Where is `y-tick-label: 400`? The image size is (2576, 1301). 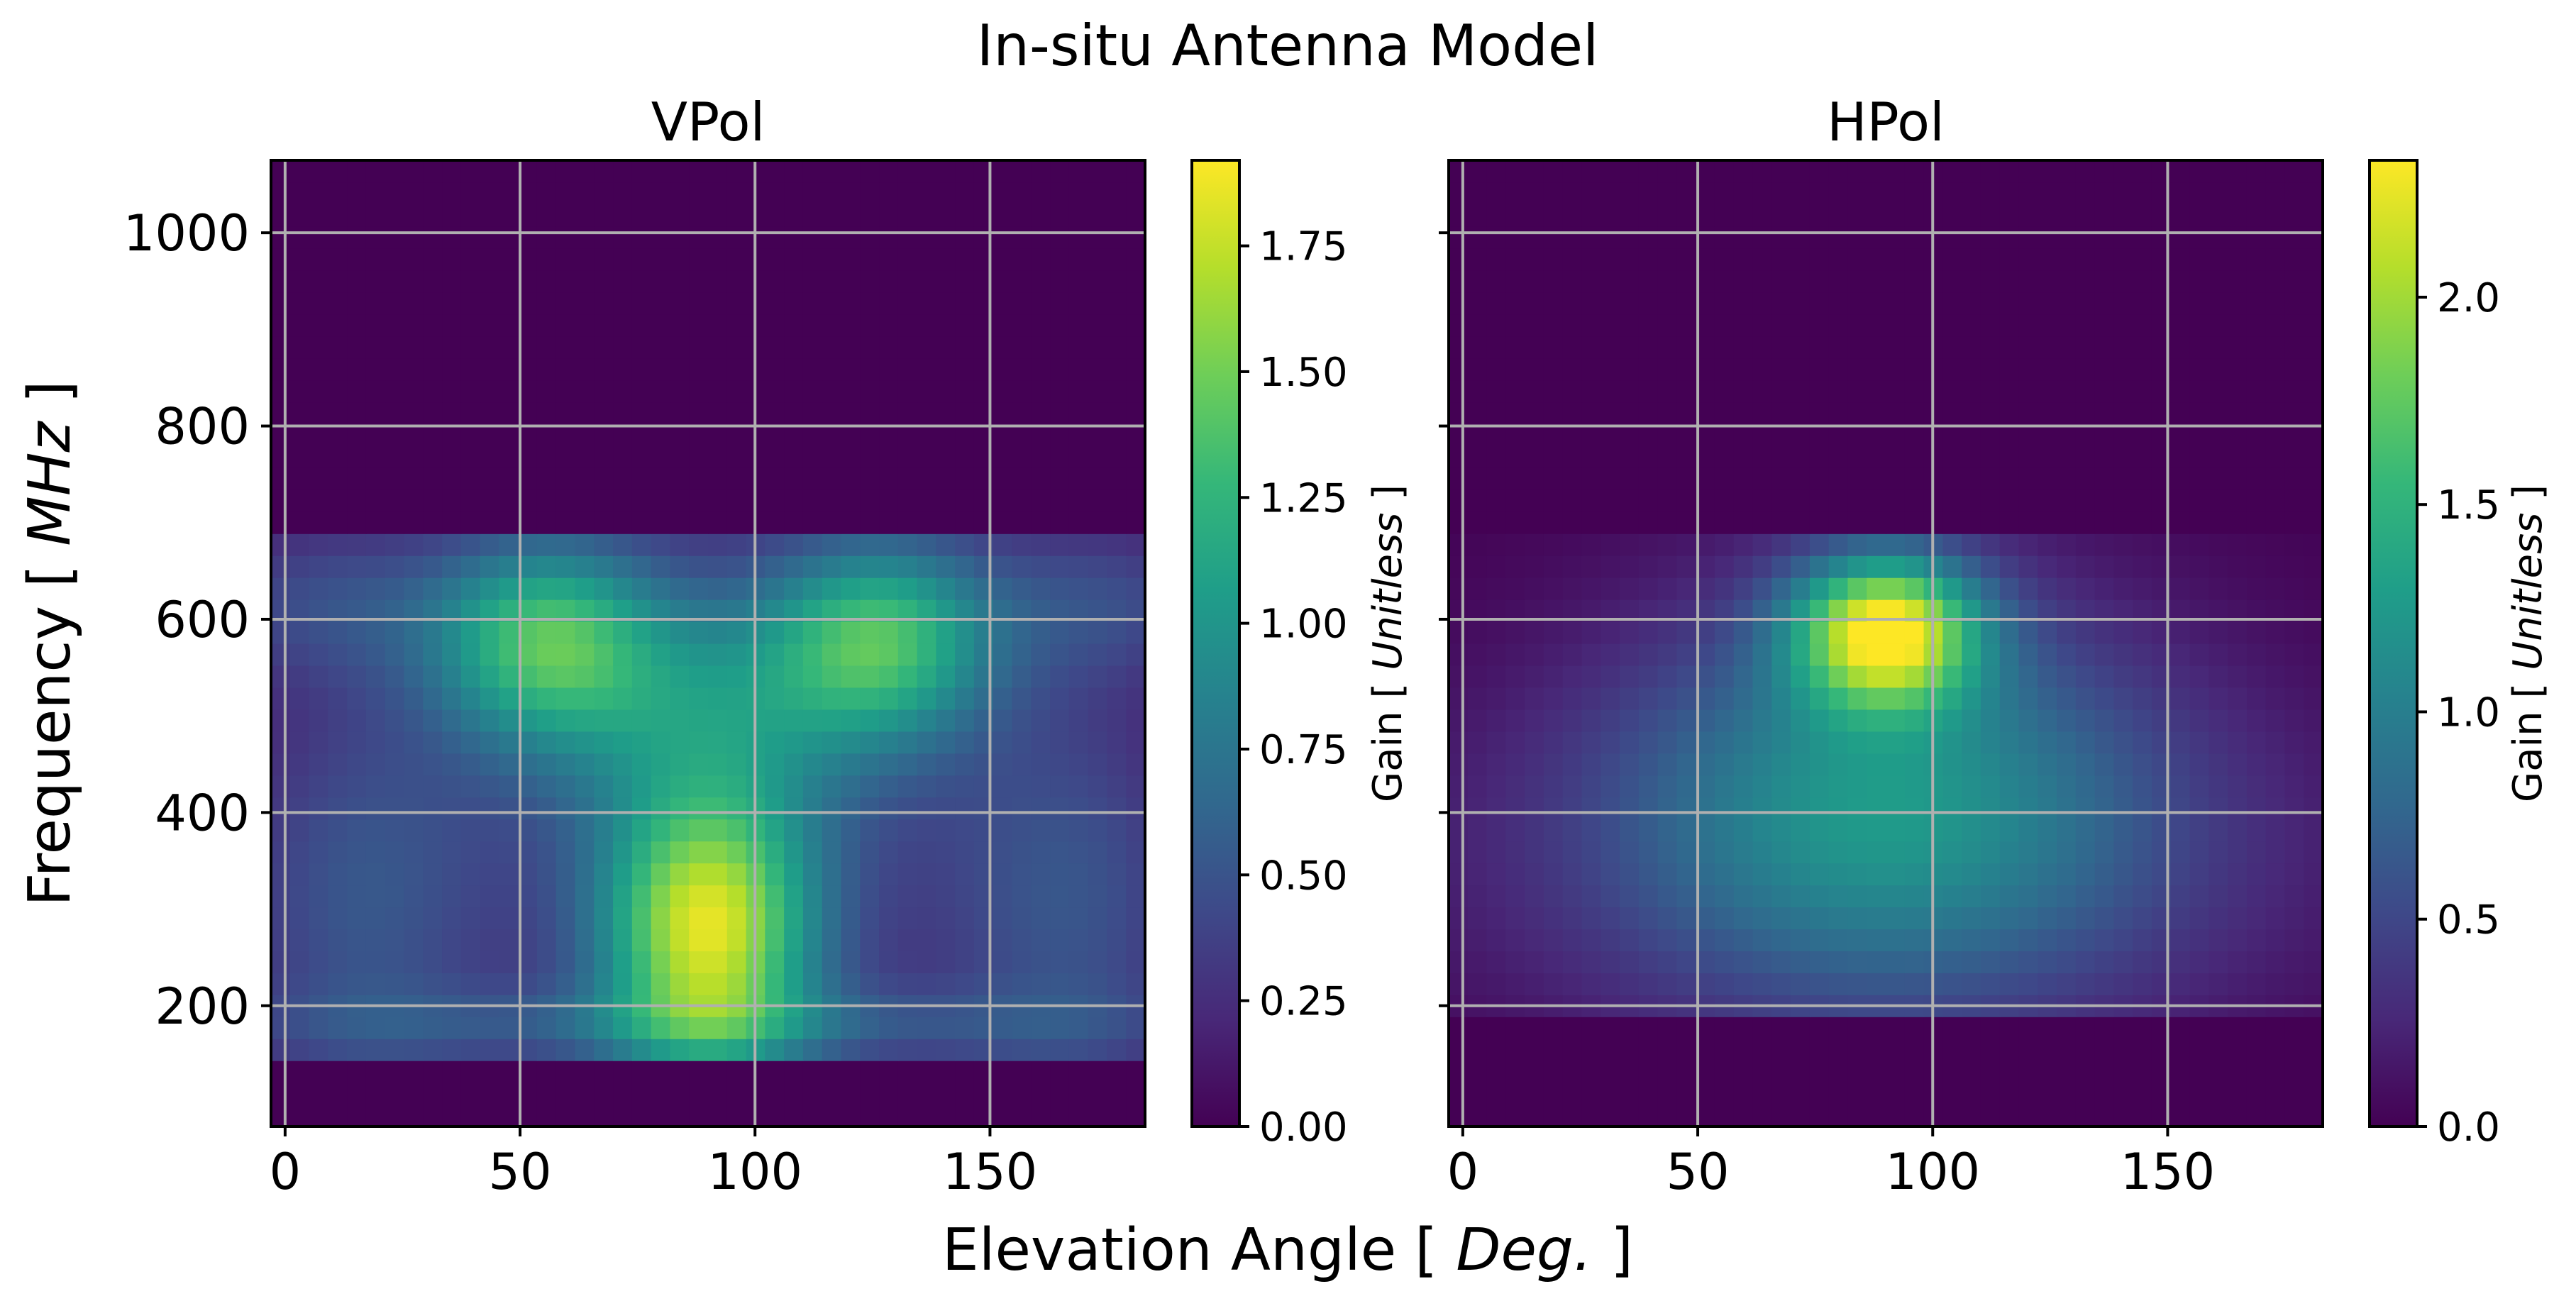
y-tick-label: 400 is located at coordinates (202, 813).